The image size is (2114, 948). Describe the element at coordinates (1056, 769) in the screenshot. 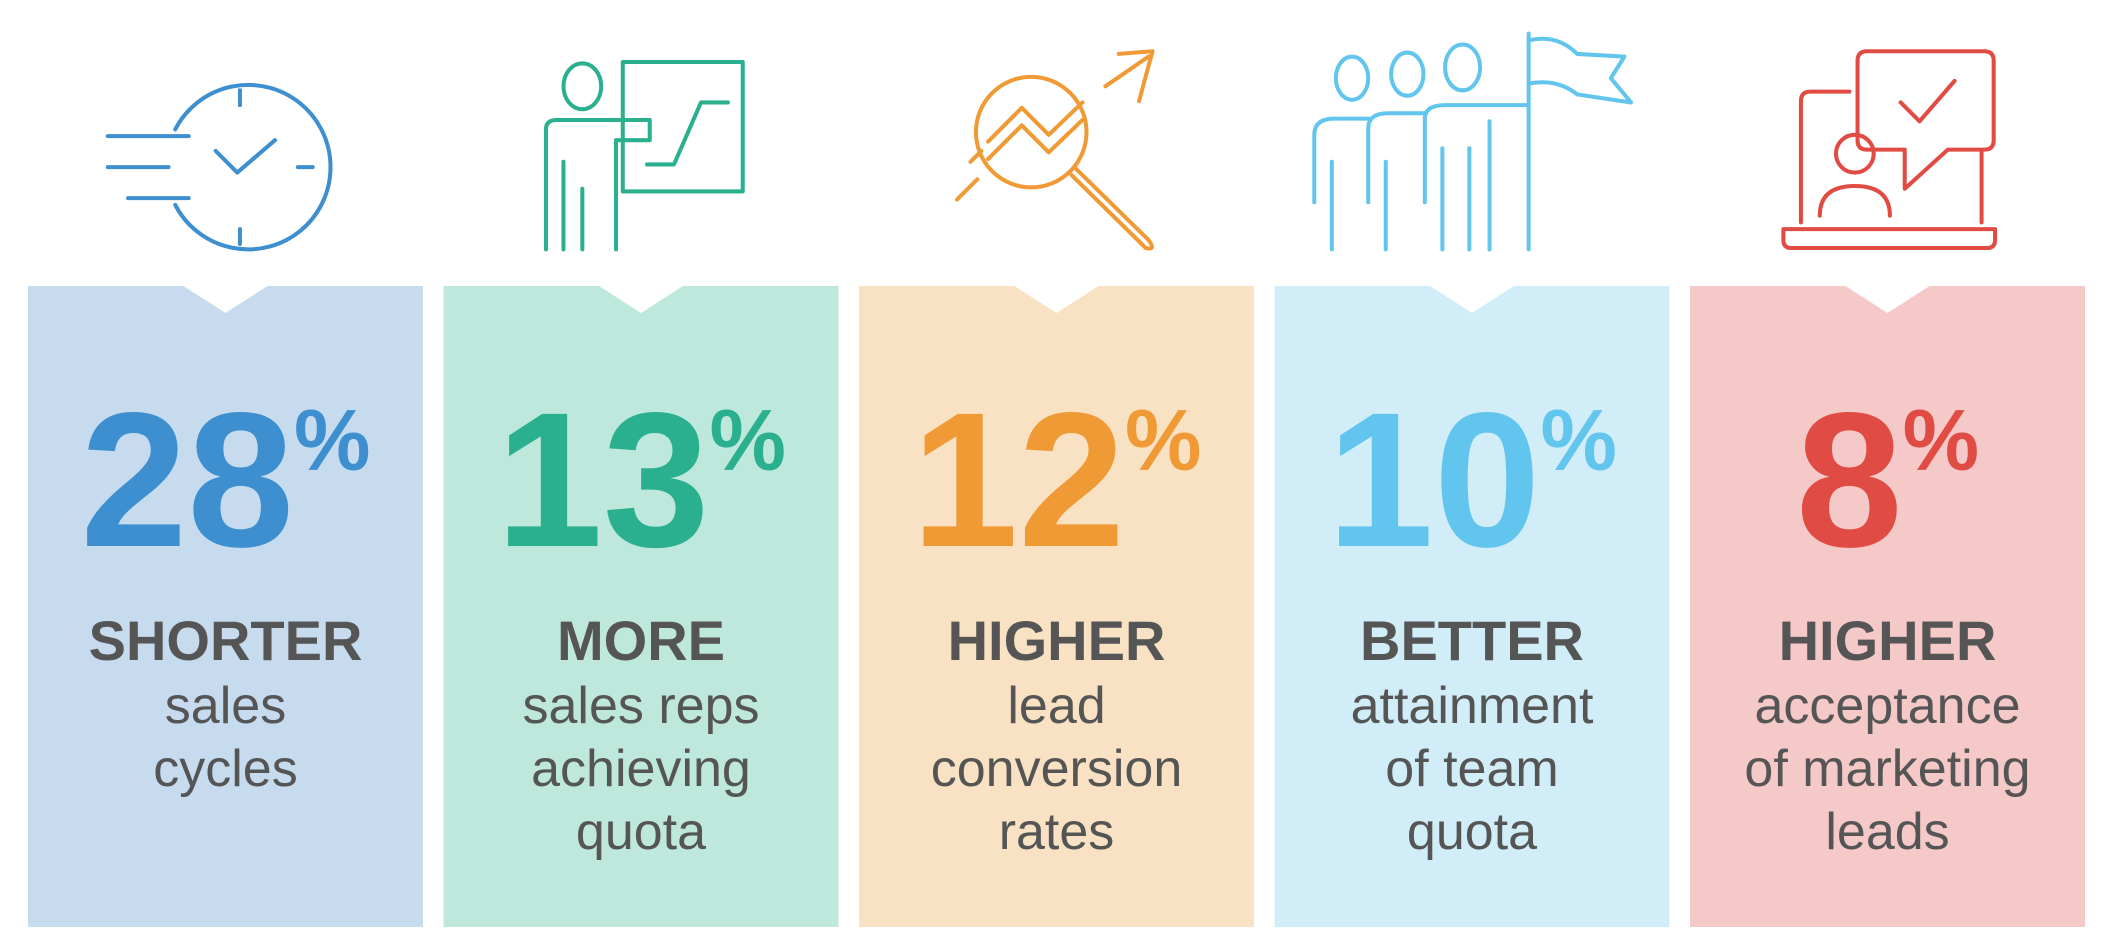

I see `stat-description: conversion` at that location.